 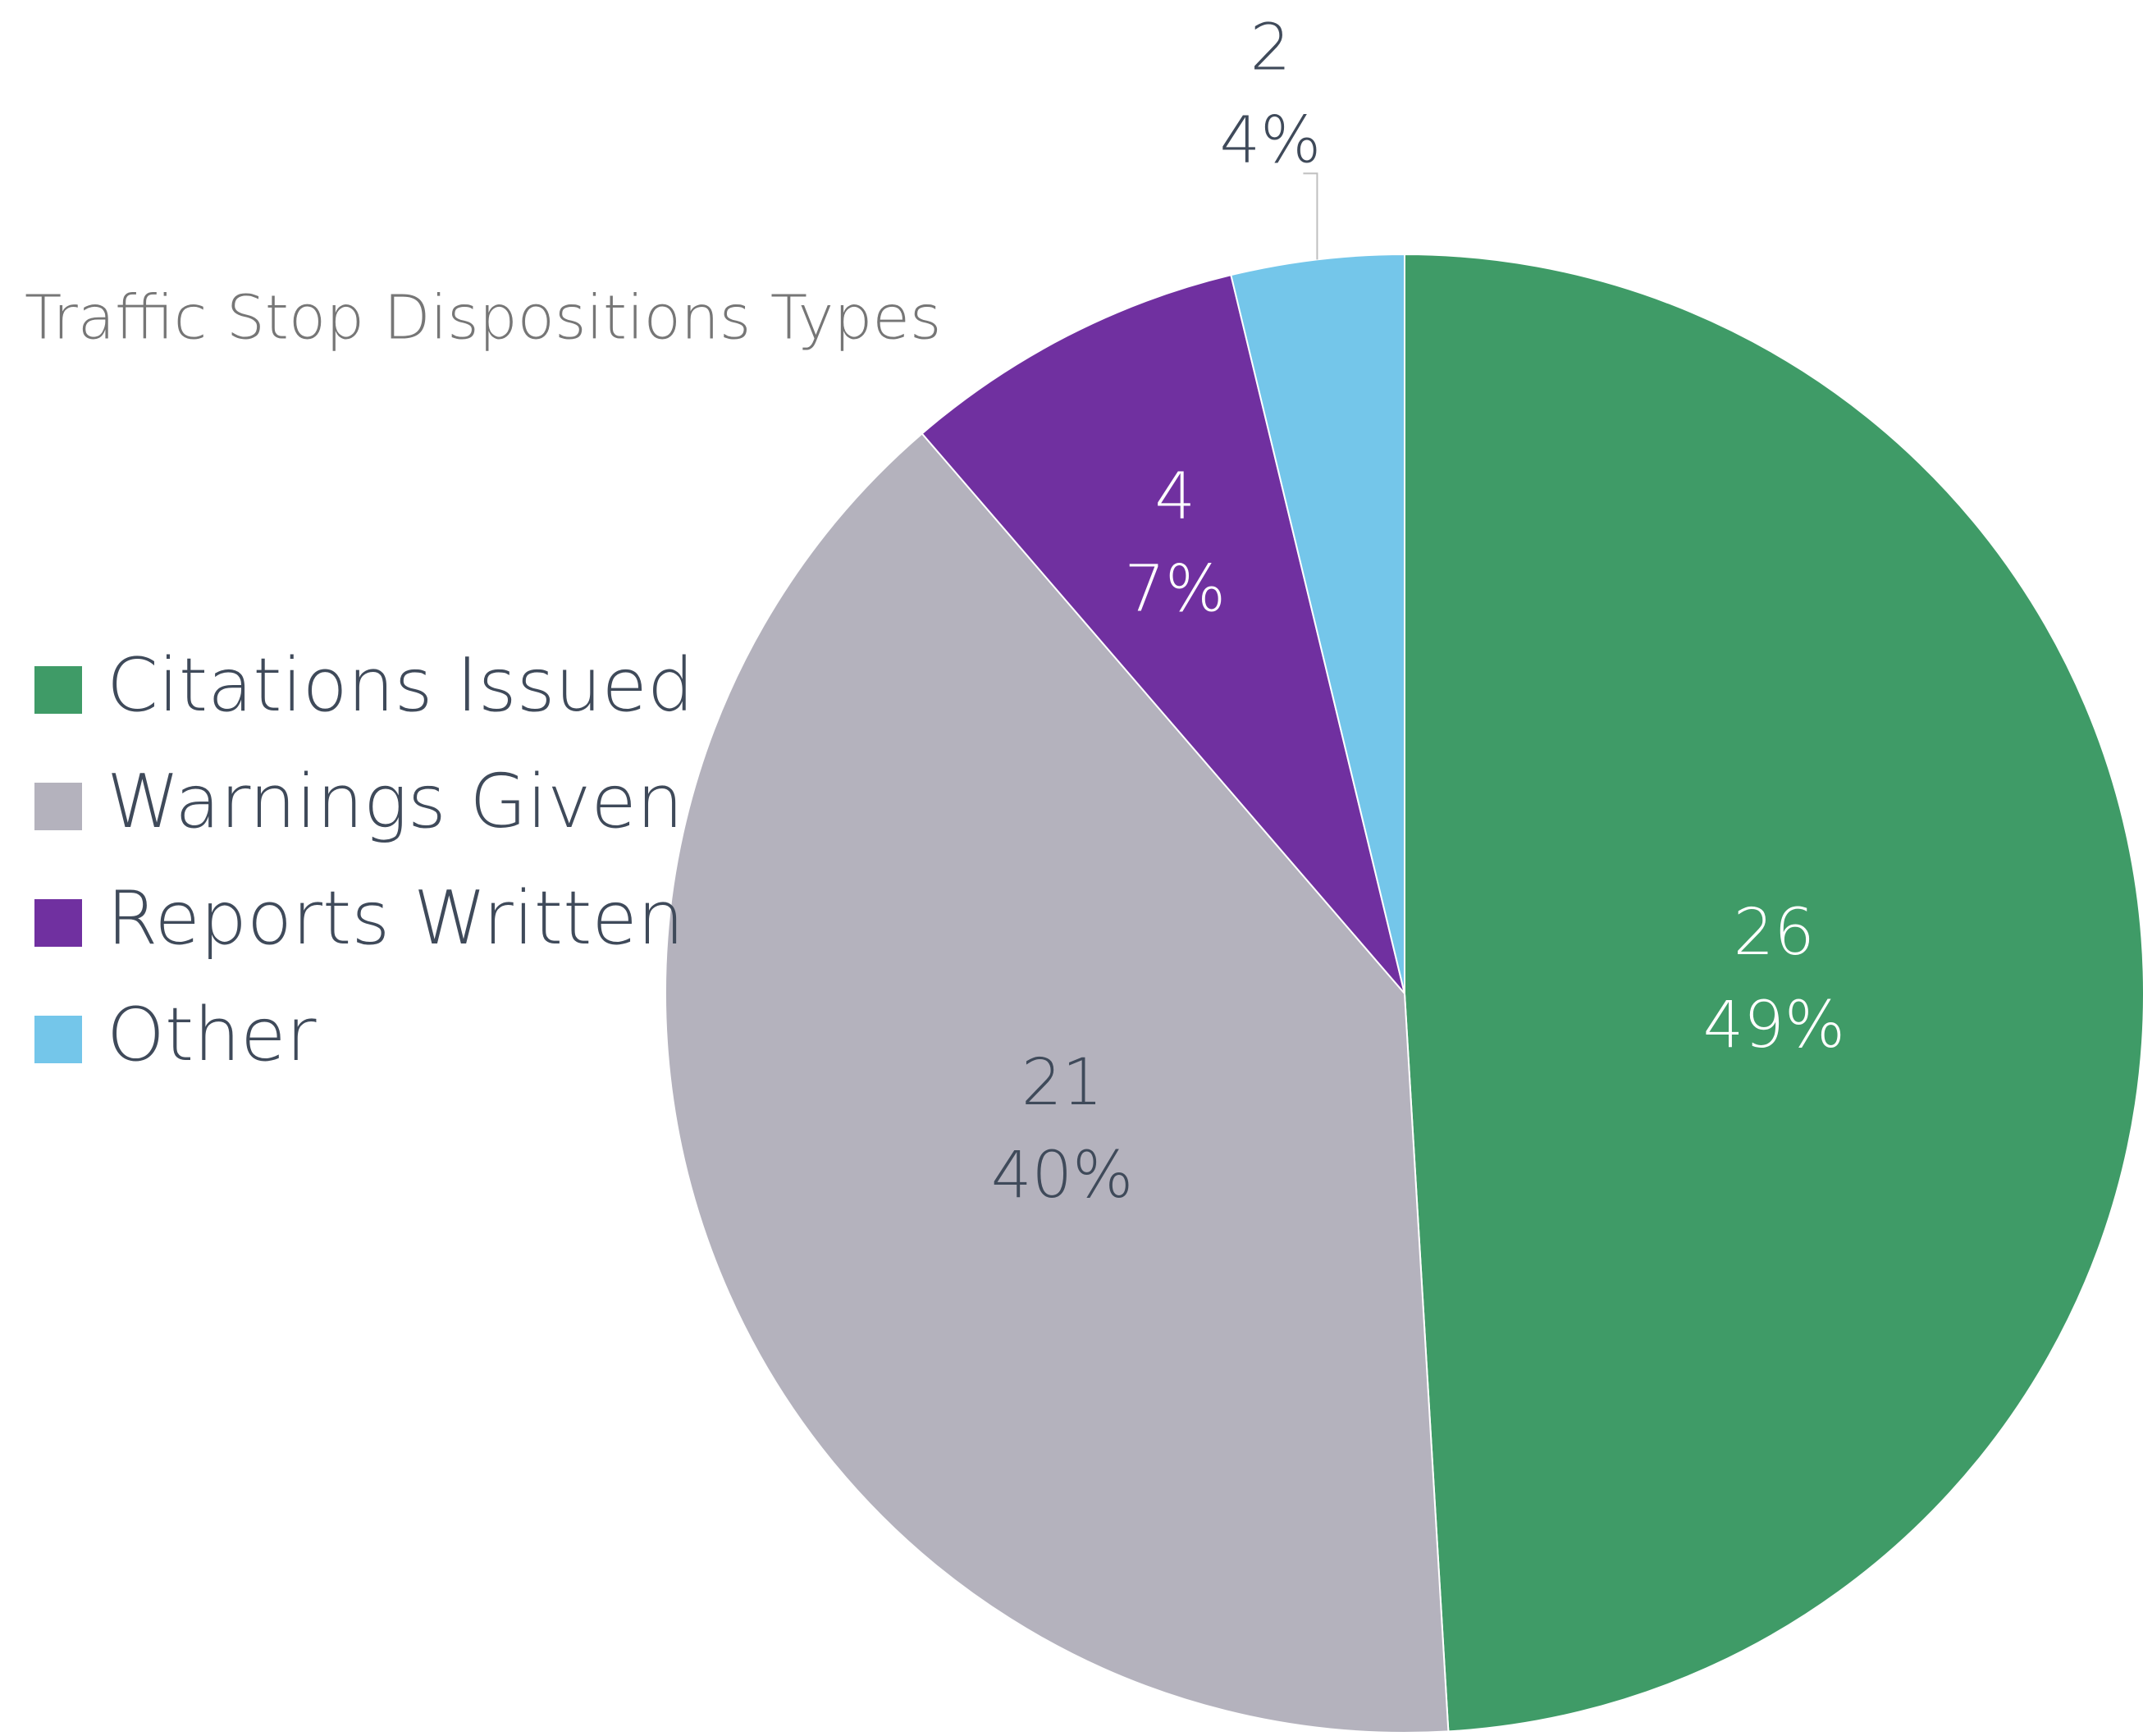 What do you see at coordinates (212, 1035) in the screenshot?
I see `legend-label: Other` at bounding box center [212, 1035].